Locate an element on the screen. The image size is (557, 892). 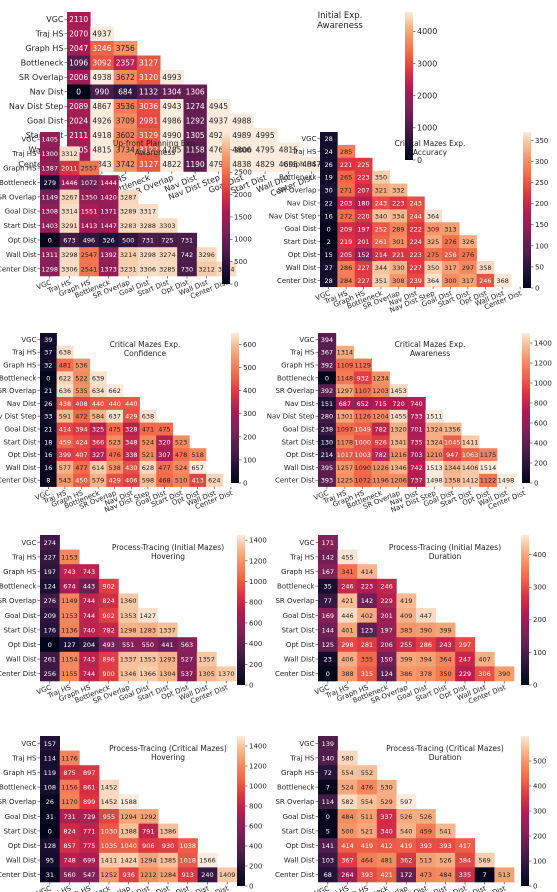
cell-value-label: 240 is located at coordinates (207, 875).